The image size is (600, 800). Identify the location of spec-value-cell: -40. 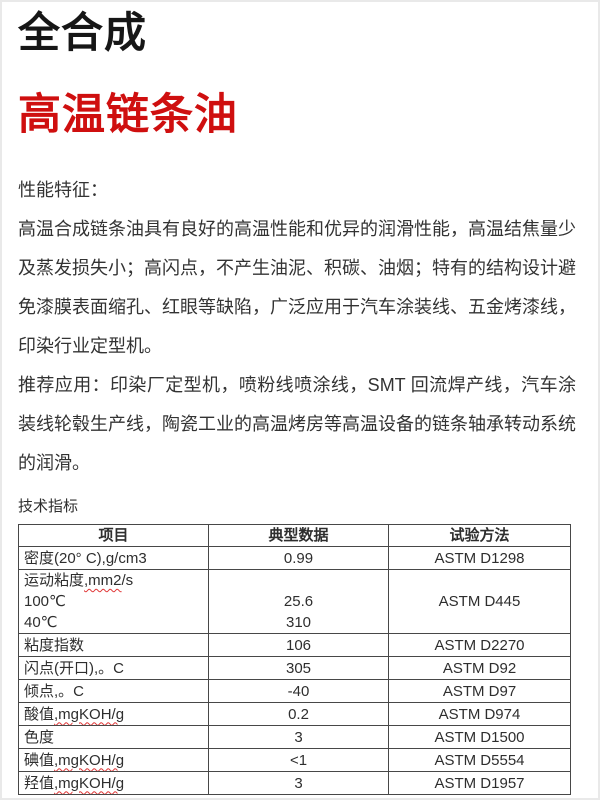
(298, 691).